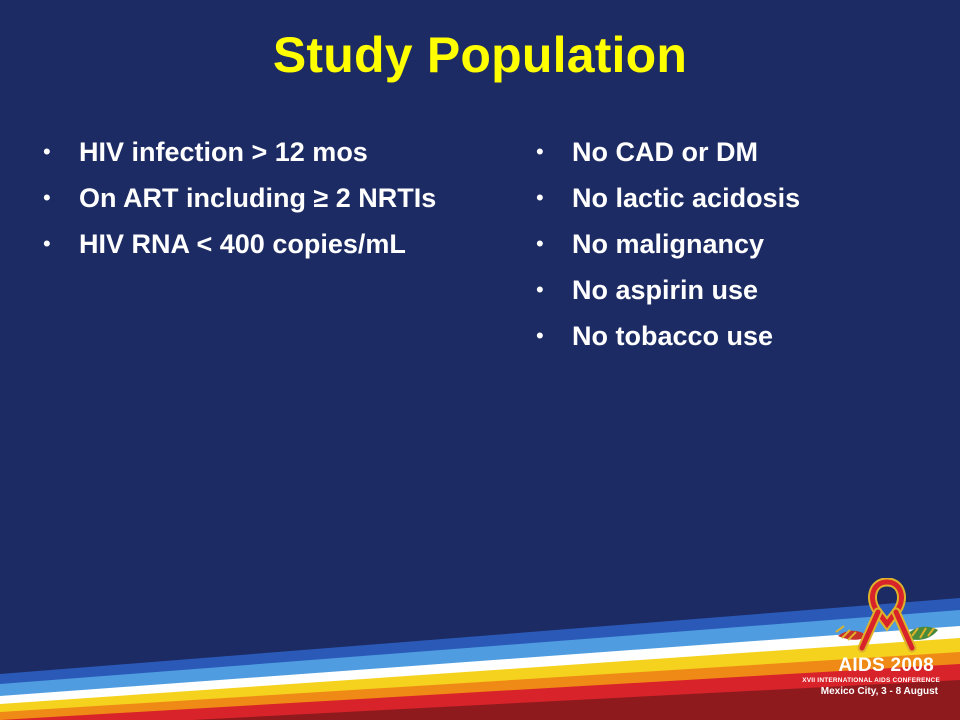 The width and height of the screenshot is (960, 720). I want to click on logo-name: AIDS 2008, so click(886, 665).